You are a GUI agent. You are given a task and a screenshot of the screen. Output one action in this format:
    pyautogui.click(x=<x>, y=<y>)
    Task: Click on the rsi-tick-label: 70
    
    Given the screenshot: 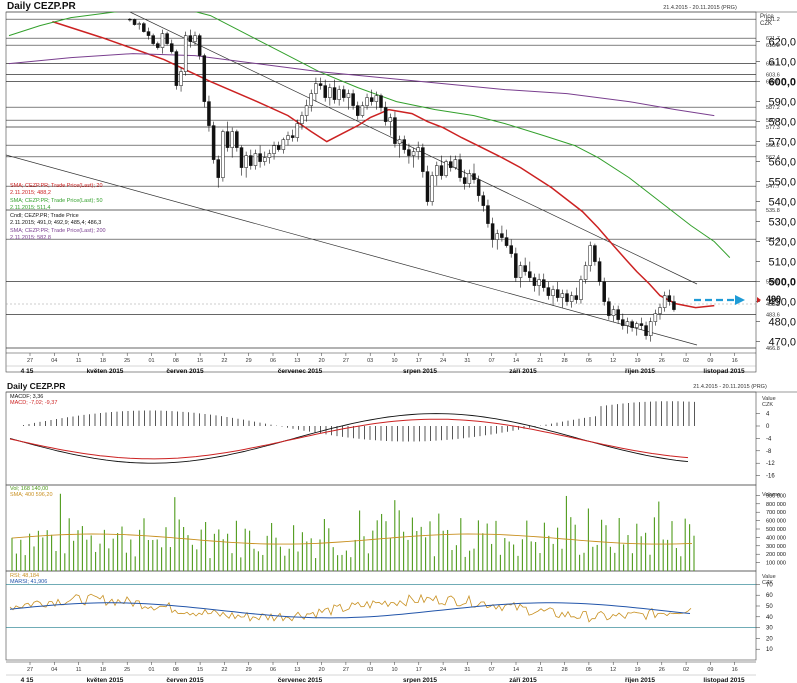 What is the action you would take?
    pyautogui.click(x=769, y=585)
    